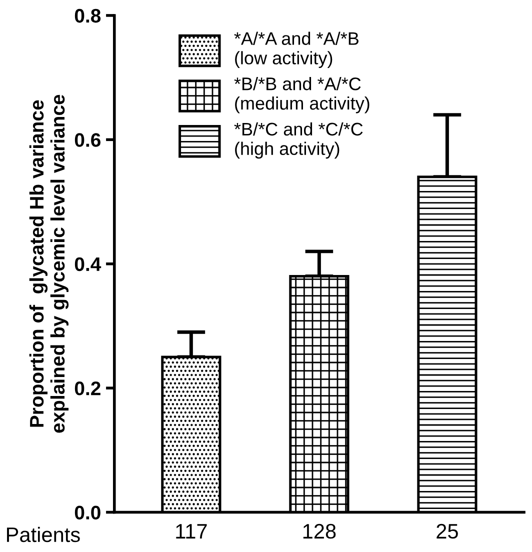  I want to click on y-tick-label: 0.4, so click(88, 264).